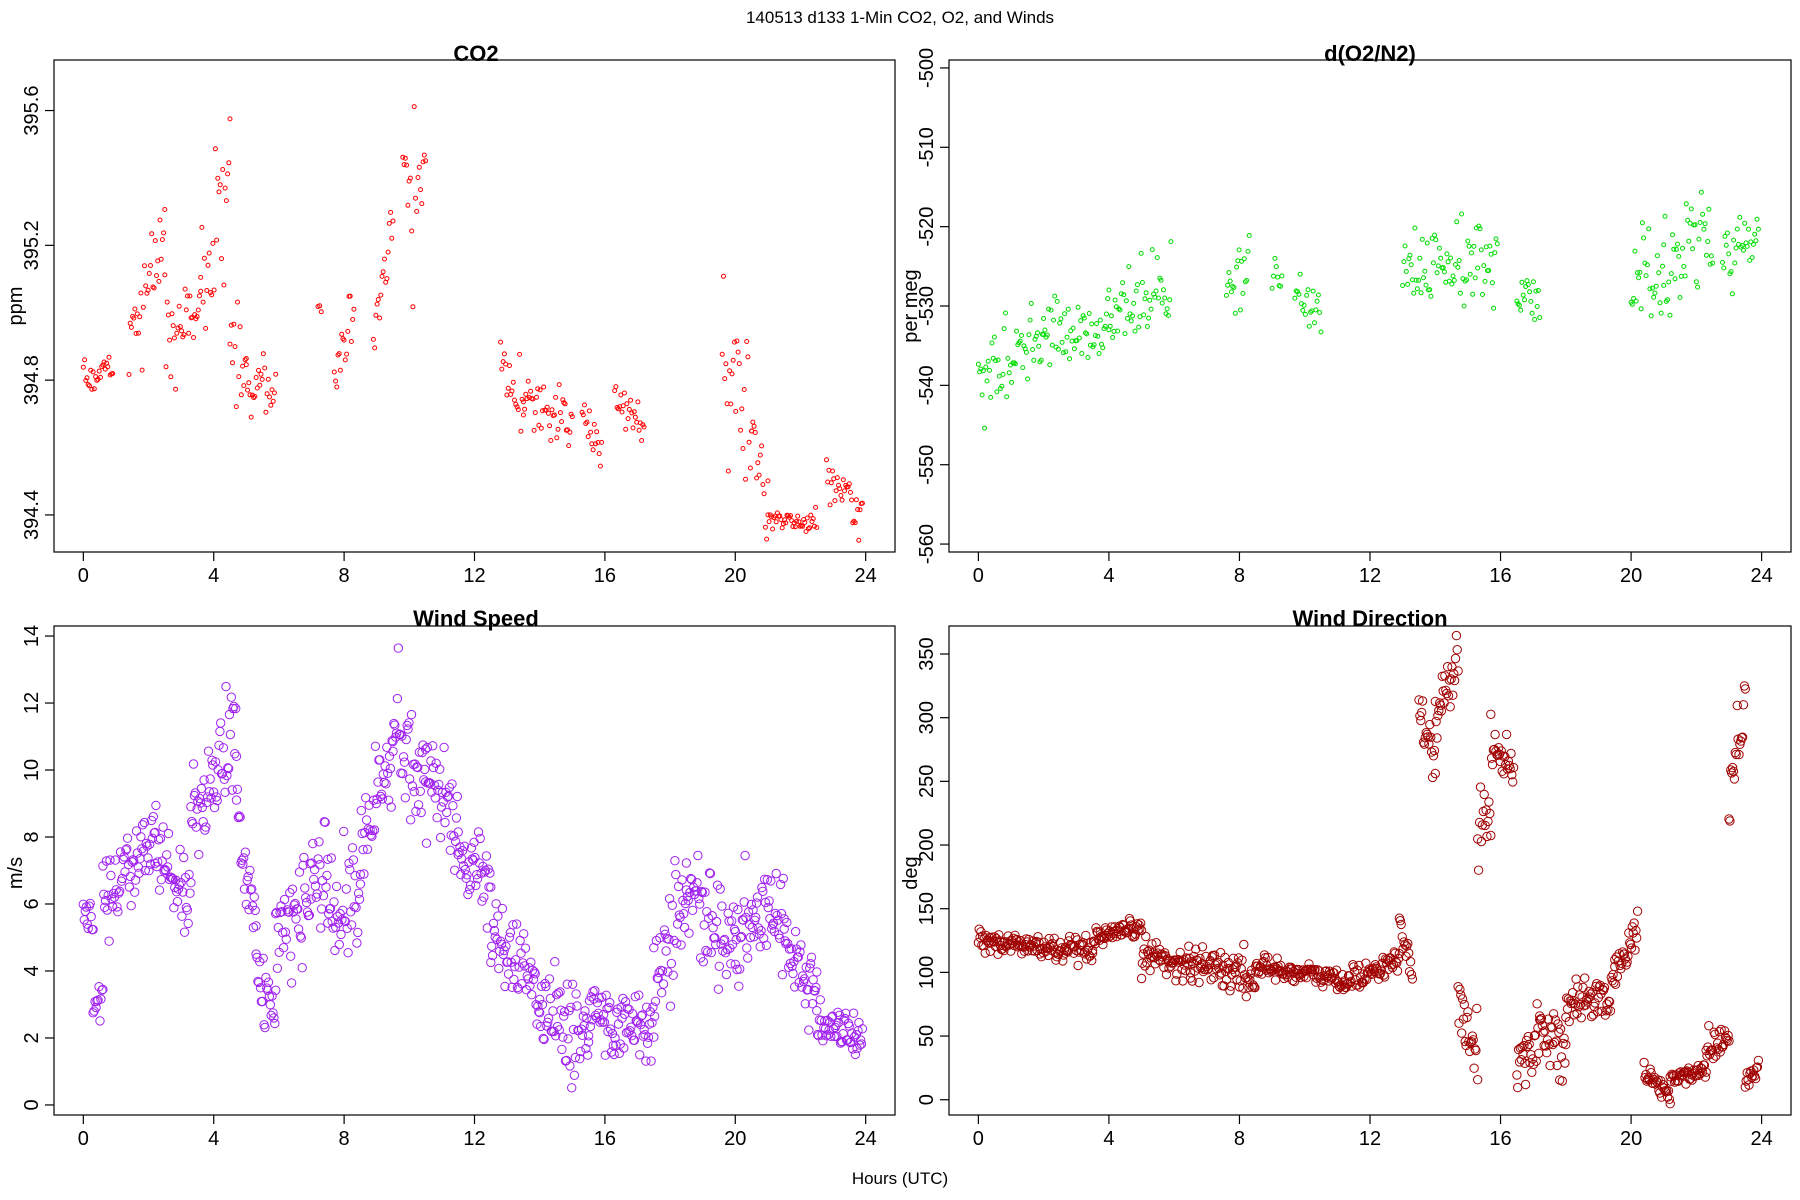  What do you see at coordinates (911, 872) in the screenshot?
I see `y-axis-label: deg` at bounding box center [911, 872].